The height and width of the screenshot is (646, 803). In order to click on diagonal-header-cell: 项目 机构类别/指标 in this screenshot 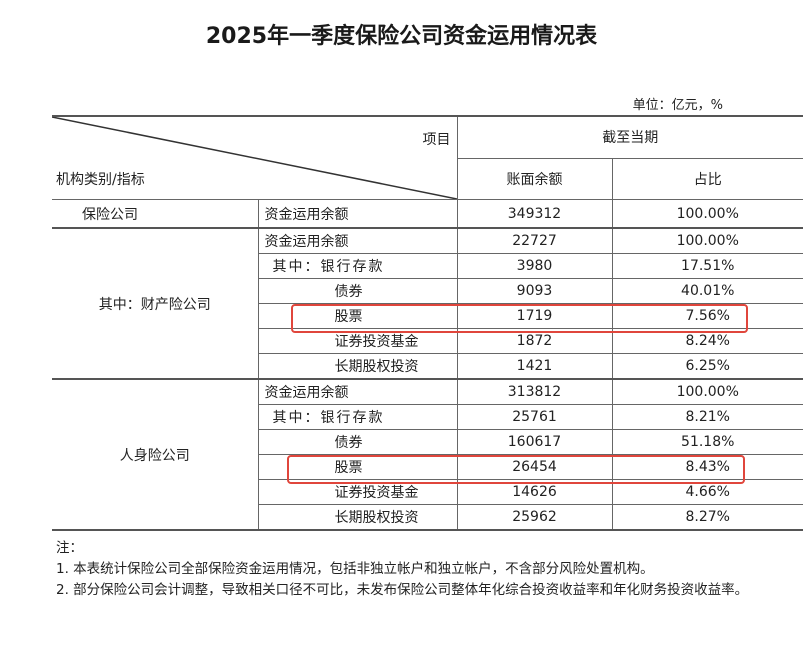, I will do `click(255, 157)`.